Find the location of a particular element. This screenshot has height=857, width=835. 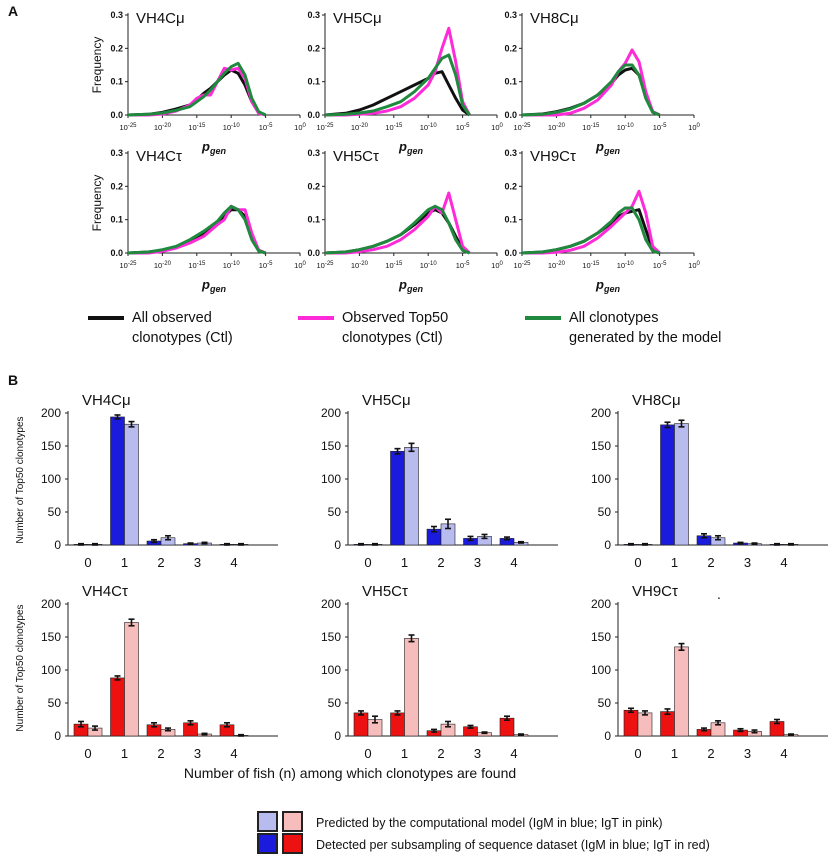

chart-title: VH5Cμ is located at coordinates (386, 400).